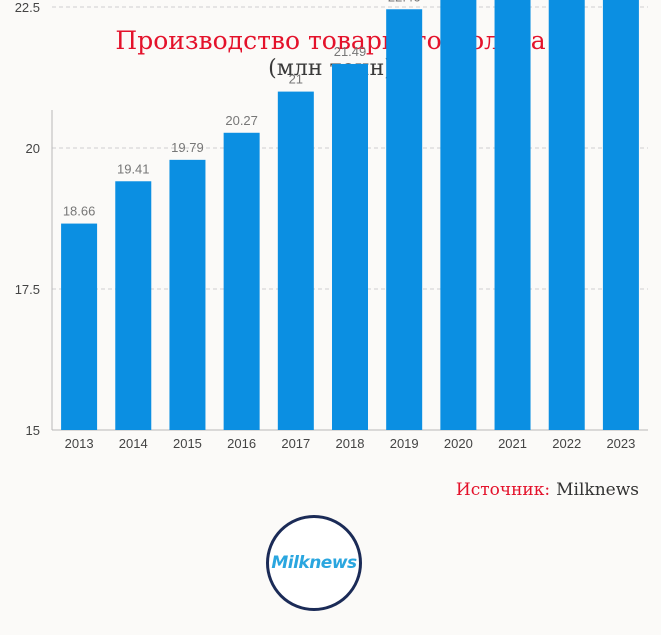  I want to click on x-tick-label: 2014, so click(133, 443).